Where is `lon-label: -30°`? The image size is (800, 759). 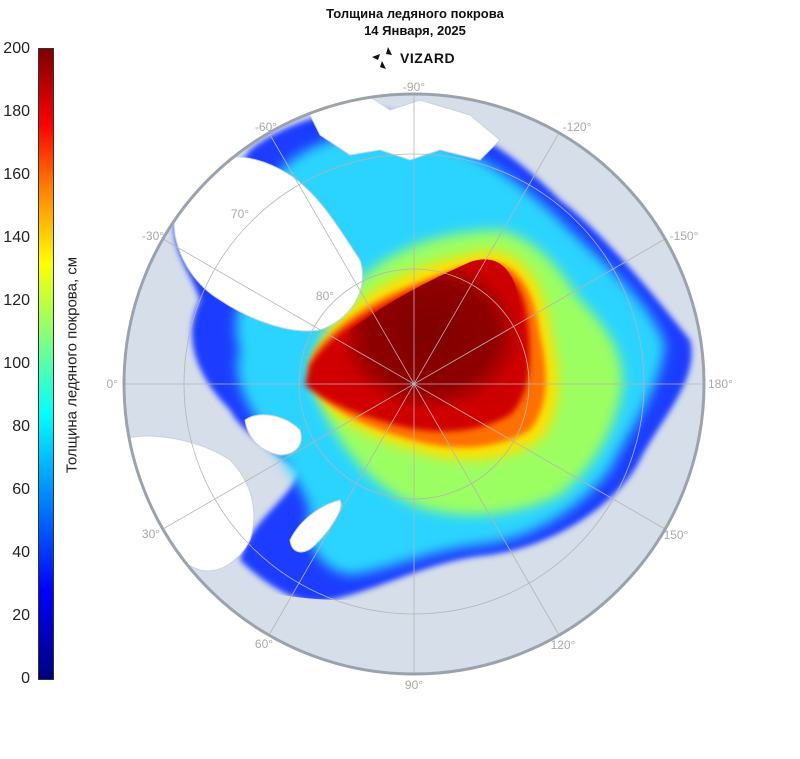
lon-label: -30° is located at coordinates (153, 236).